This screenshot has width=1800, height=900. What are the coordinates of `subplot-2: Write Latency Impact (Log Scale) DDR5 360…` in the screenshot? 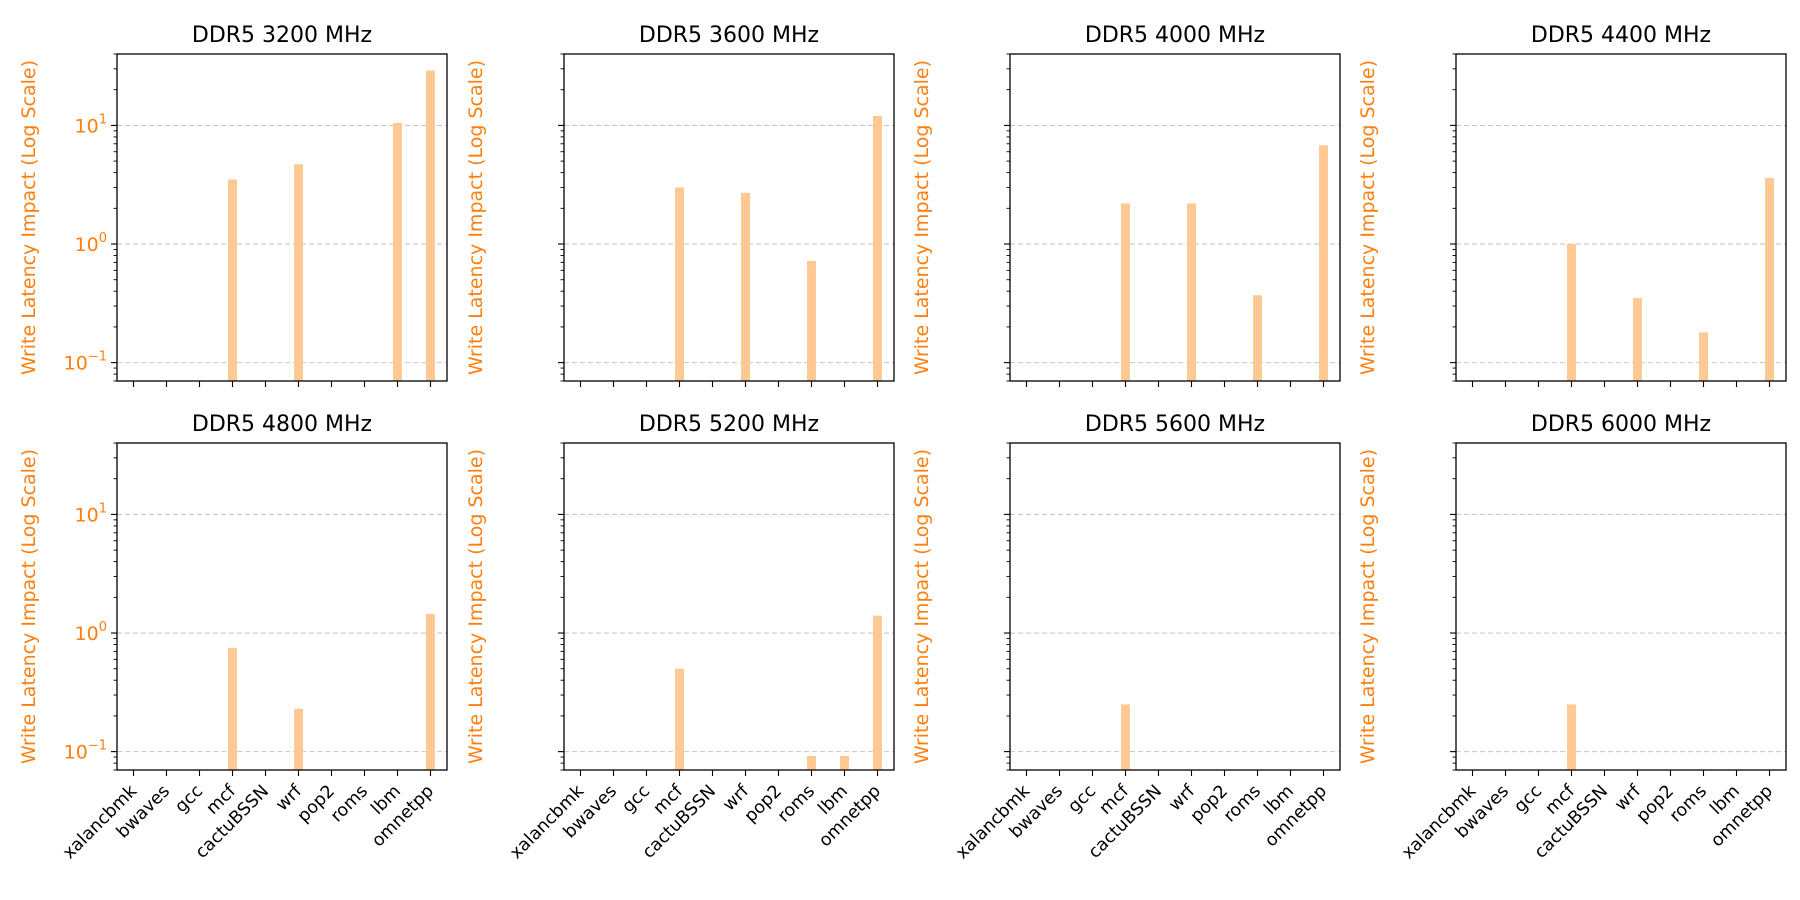 It's located at (680, 205).